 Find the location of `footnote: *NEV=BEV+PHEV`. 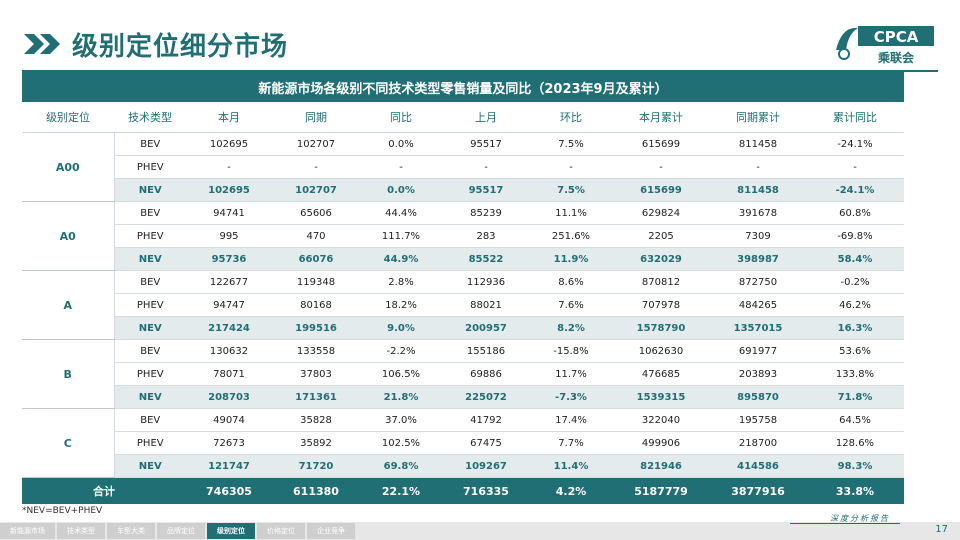

footnote: *NEV=BEV+PHEV is located at coordinates (62, 511).